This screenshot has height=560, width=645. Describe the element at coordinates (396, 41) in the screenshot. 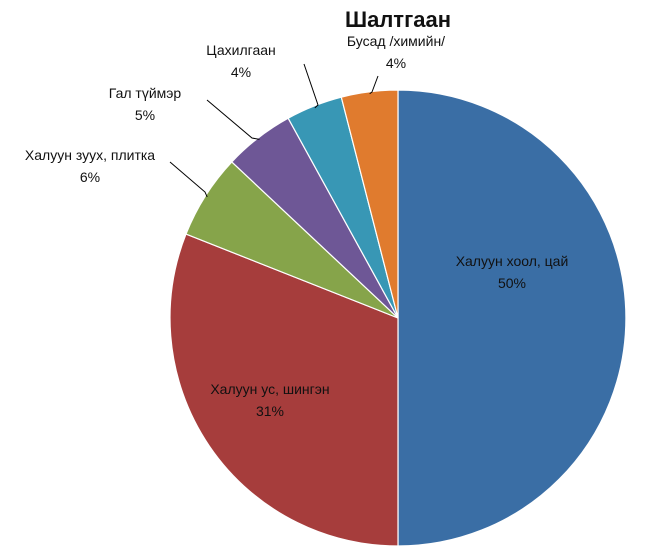

I see `slice-name: Бусад /химийн/` at that location.